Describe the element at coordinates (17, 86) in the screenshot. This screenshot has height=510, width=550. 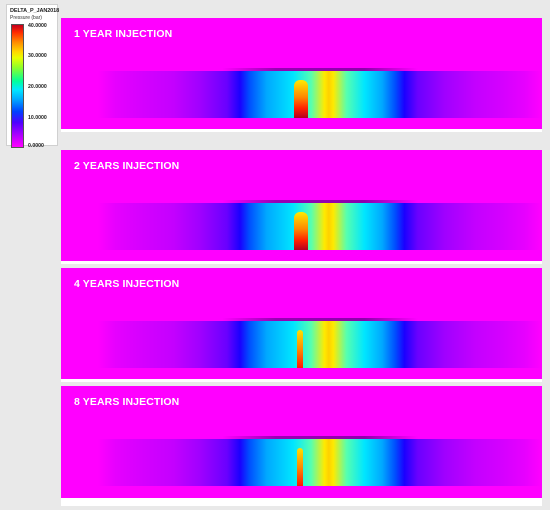
I see `colorbar` at that location.